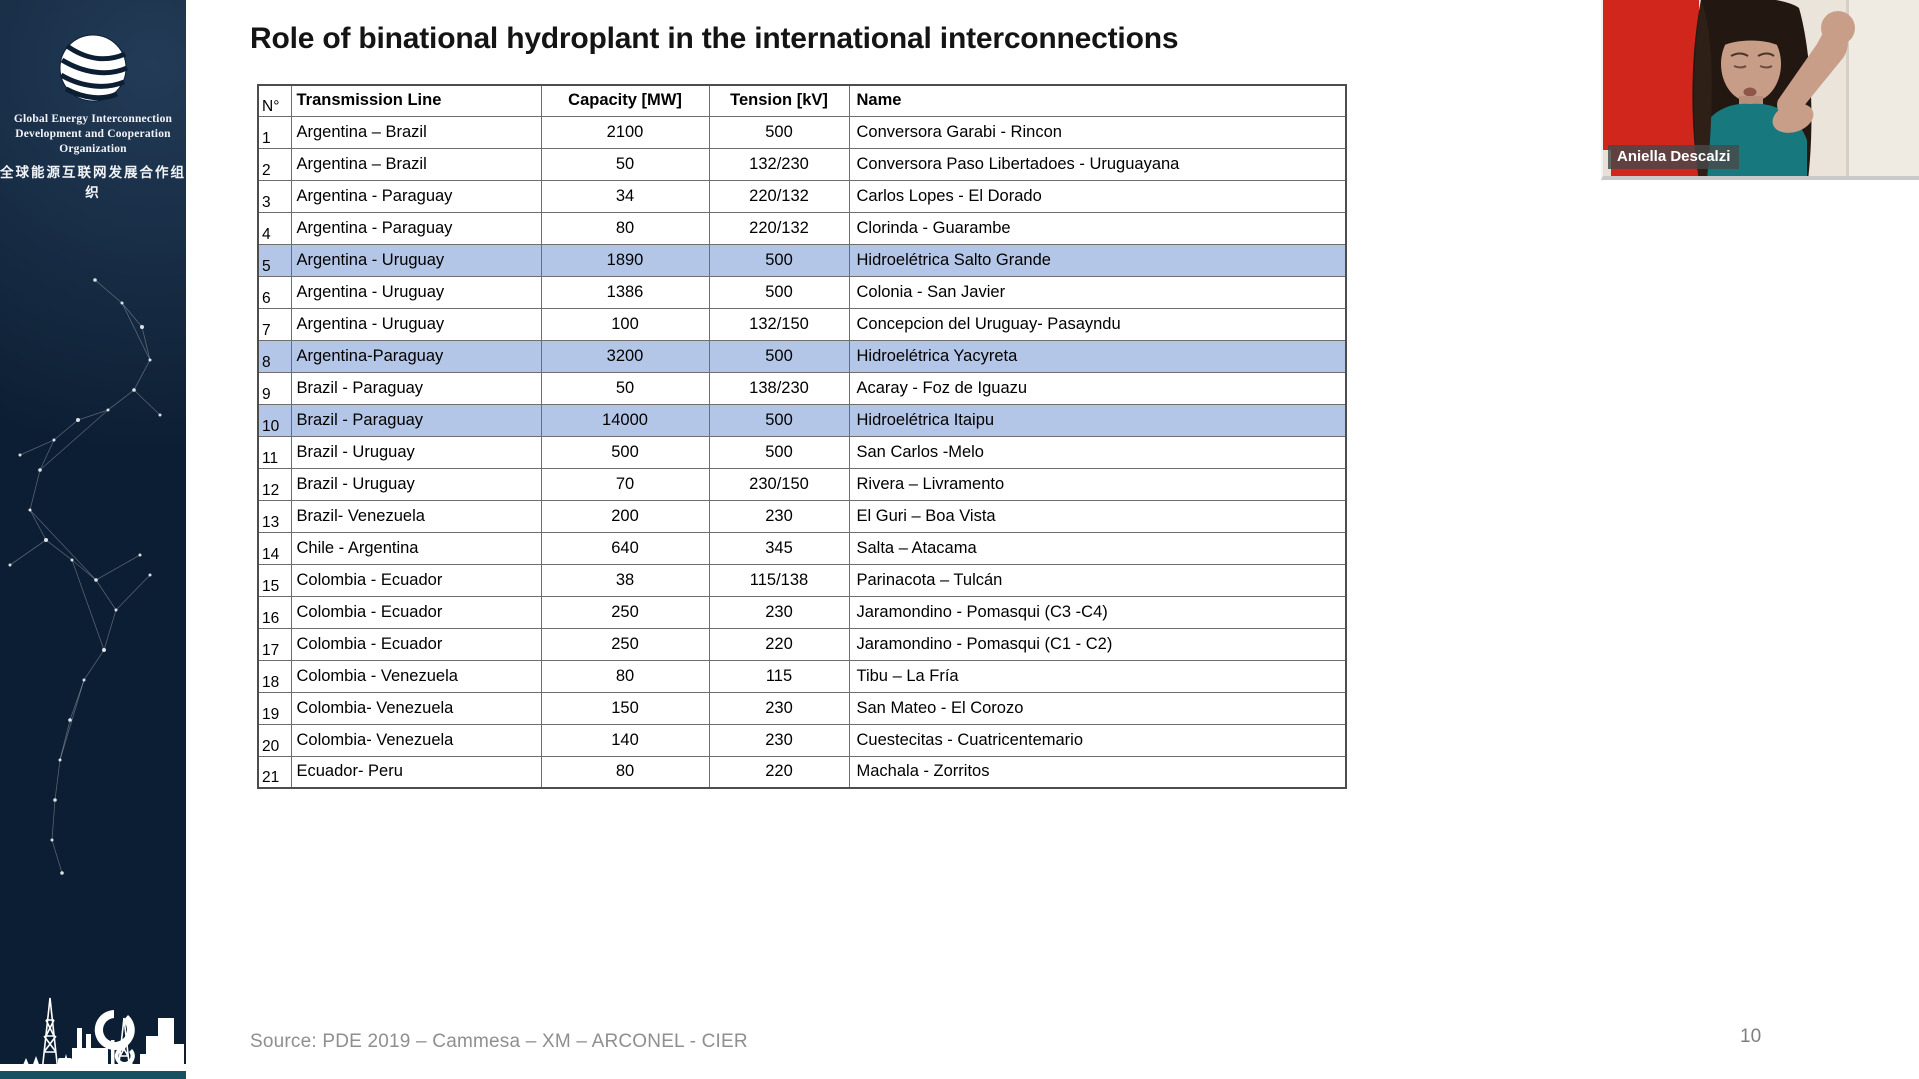 The height and width of the screenshot is (1079, 1919). I want to click on row-number-cell: 9, so click(274, 388).